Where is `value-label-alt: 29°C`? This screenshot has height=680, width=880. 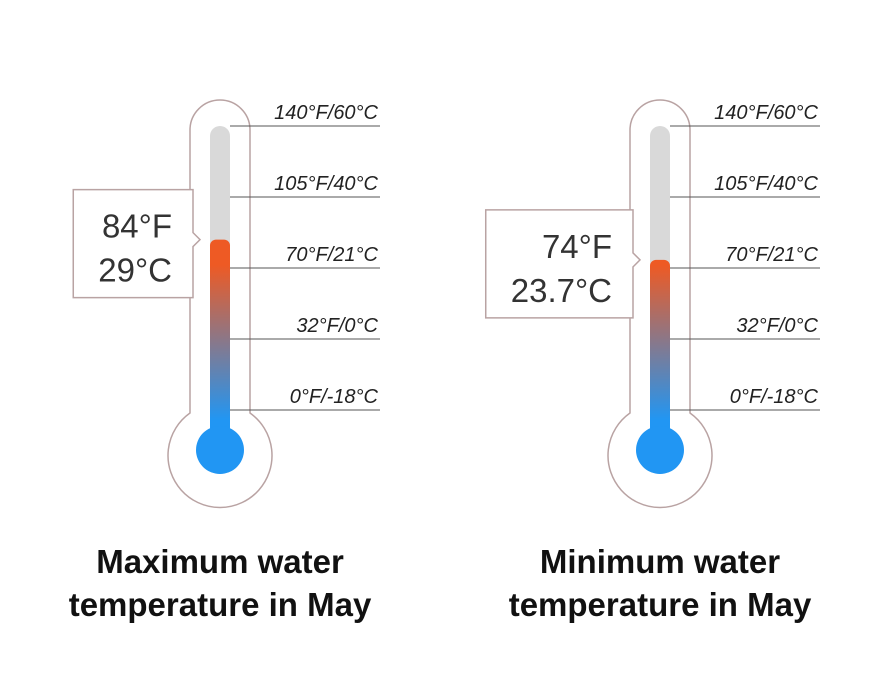
value-label-alt: 29°C is located at coordinates (135, 270).